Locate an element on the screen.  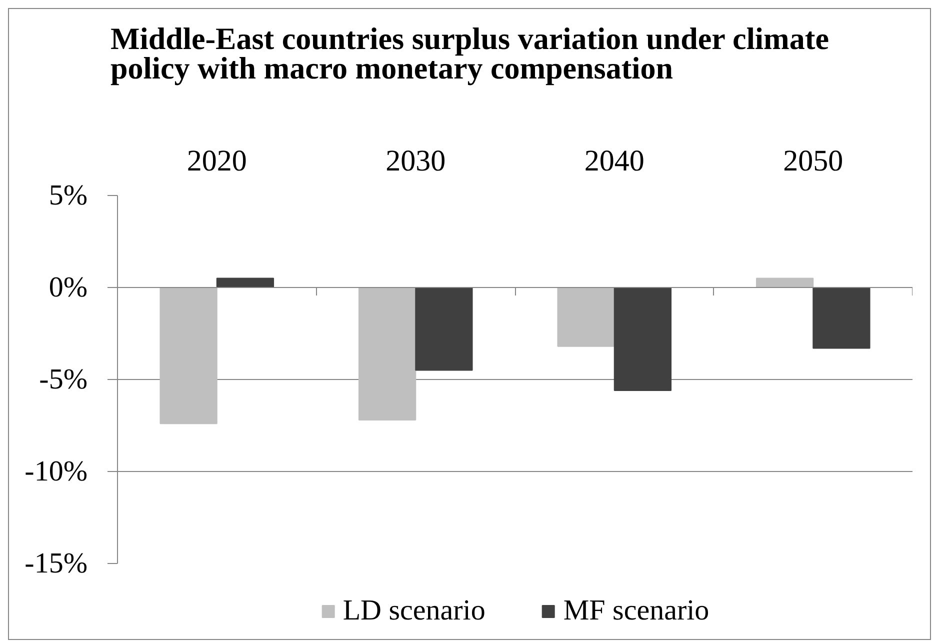
x-tick-label: 2020 is located at coordinates (216, 161).